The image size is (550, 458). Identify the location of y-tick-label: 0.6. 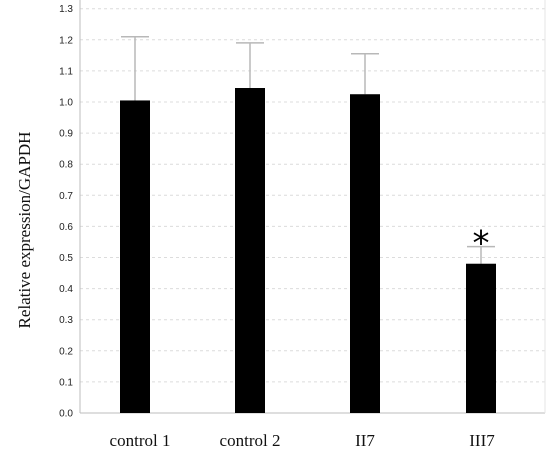
(66, 227).